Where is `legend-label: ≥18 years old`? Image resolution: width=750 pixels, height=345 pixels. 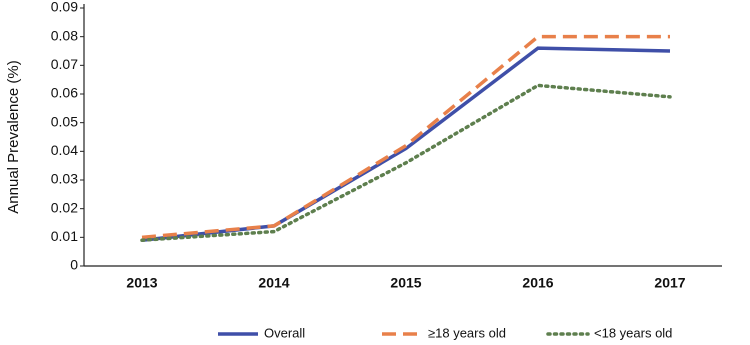 legend-label: ≥18 years old is located at coordinates (467, 332).